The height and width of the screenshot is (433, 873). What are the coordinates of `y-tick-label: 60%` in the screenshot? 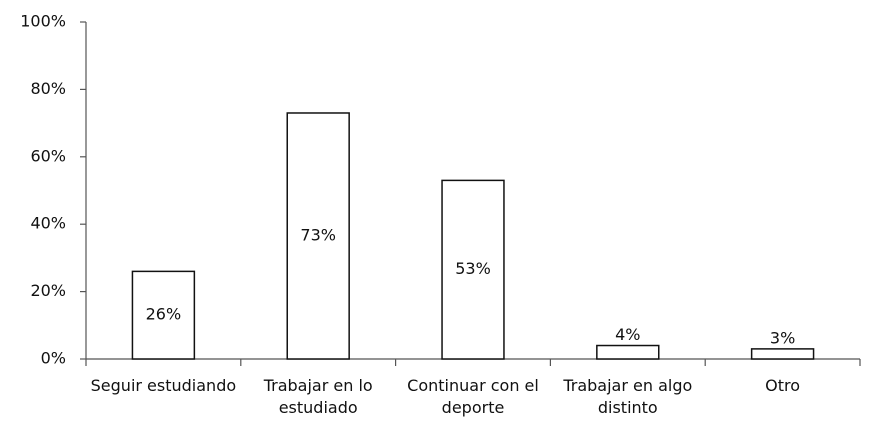 It's located at (48, 155).